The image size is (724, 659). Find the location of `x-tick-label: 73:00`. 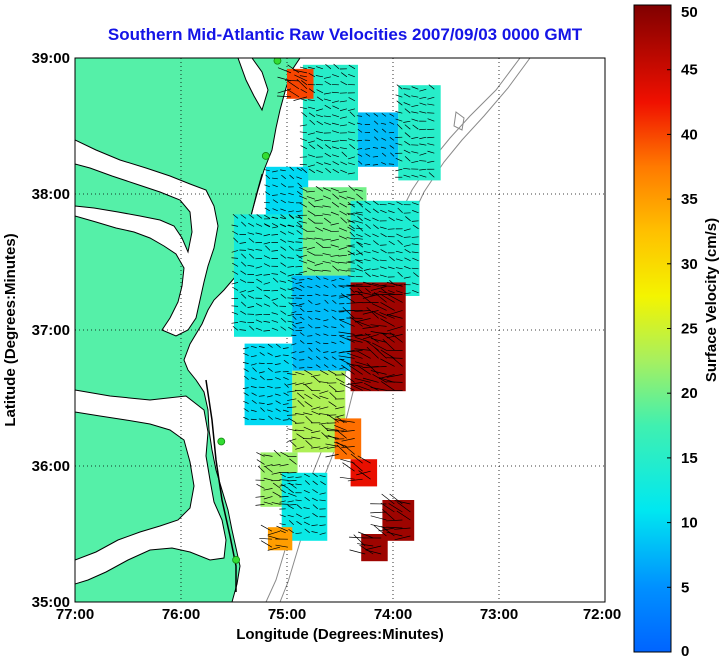

x-tick-label: 73:00 is located at coordinates (499, 614).